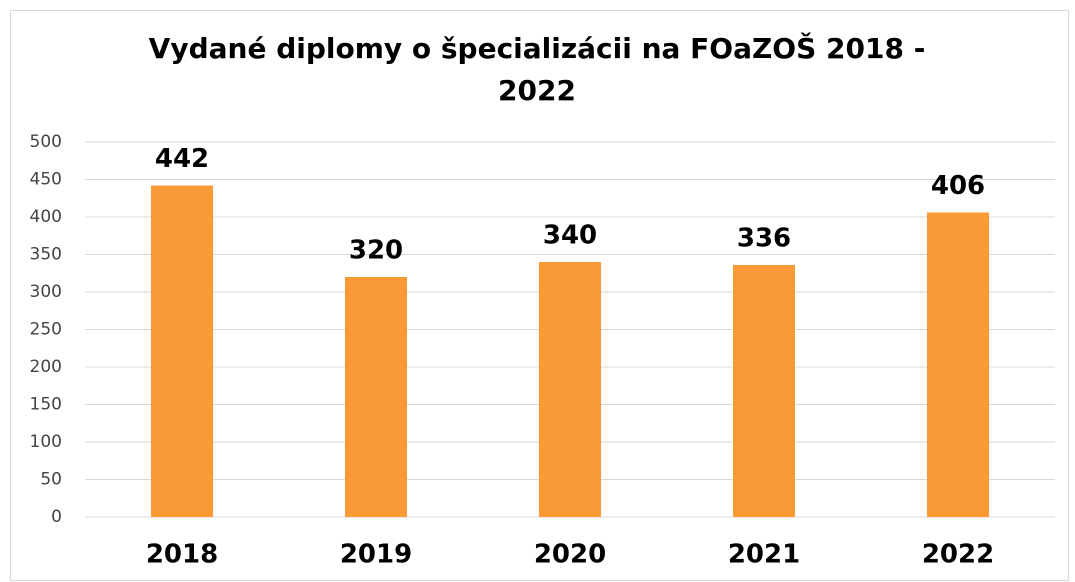 Image resolution: width=1075 pixels, height=582 pixels. What do you see at coordinates (376, 251) in the screenshot?
I see `data-label: 320` at bounding box center [376, 251].